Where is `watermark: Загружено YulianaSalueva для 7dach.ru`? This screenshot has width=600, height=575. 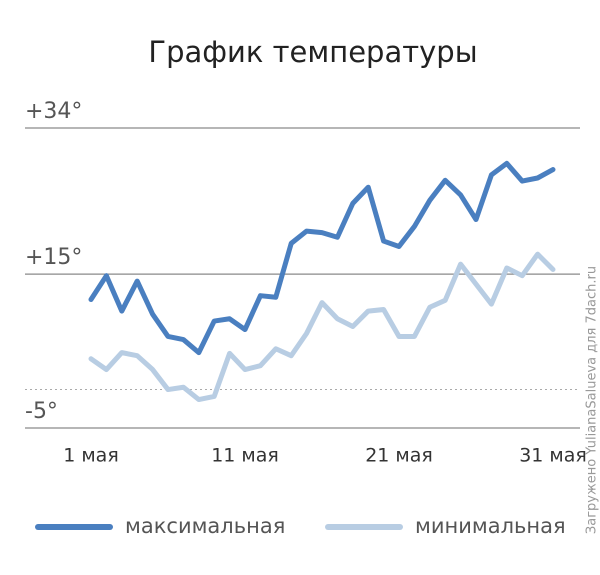
watermark: Загружено YulianaSalueva для 7dach.ru is located at coordinates (592, 400).